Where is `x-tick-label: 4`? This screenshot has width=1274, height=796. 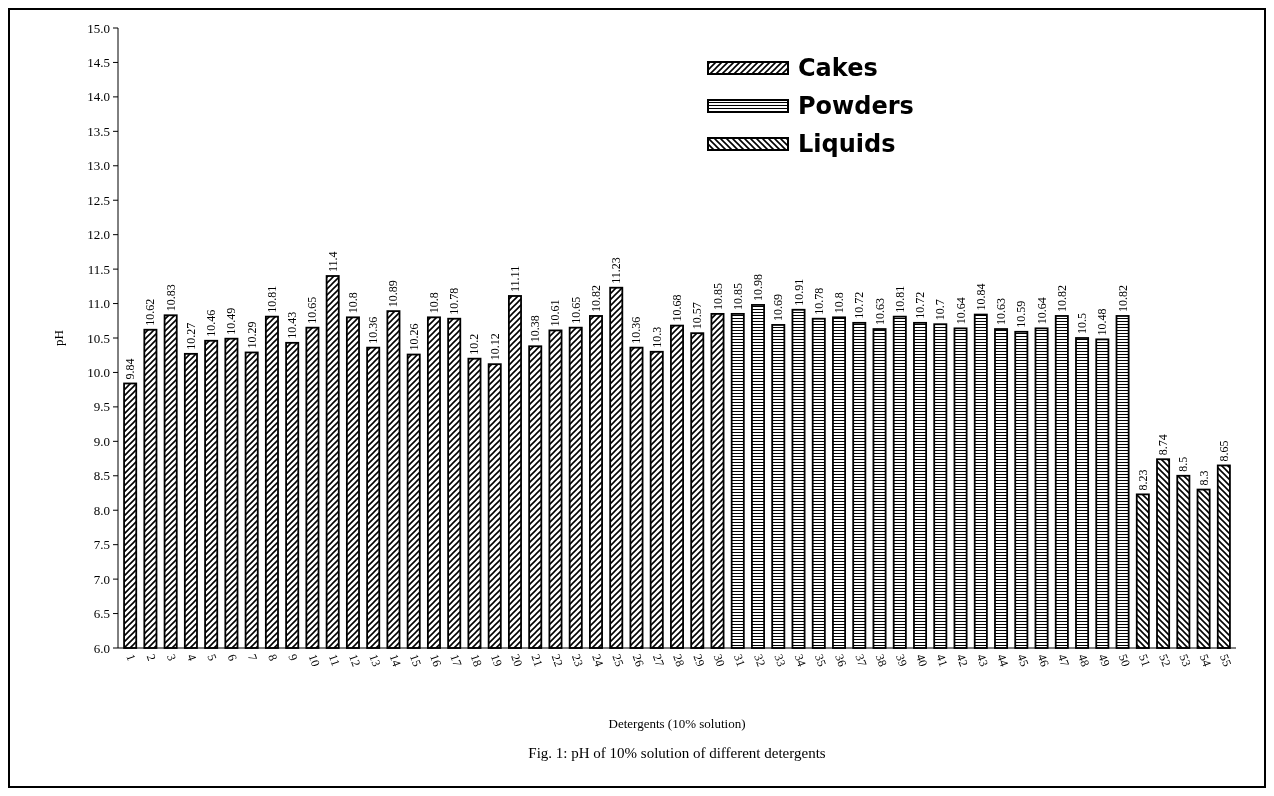 x-tick-label: 4 is located at coordinates (192, 657).